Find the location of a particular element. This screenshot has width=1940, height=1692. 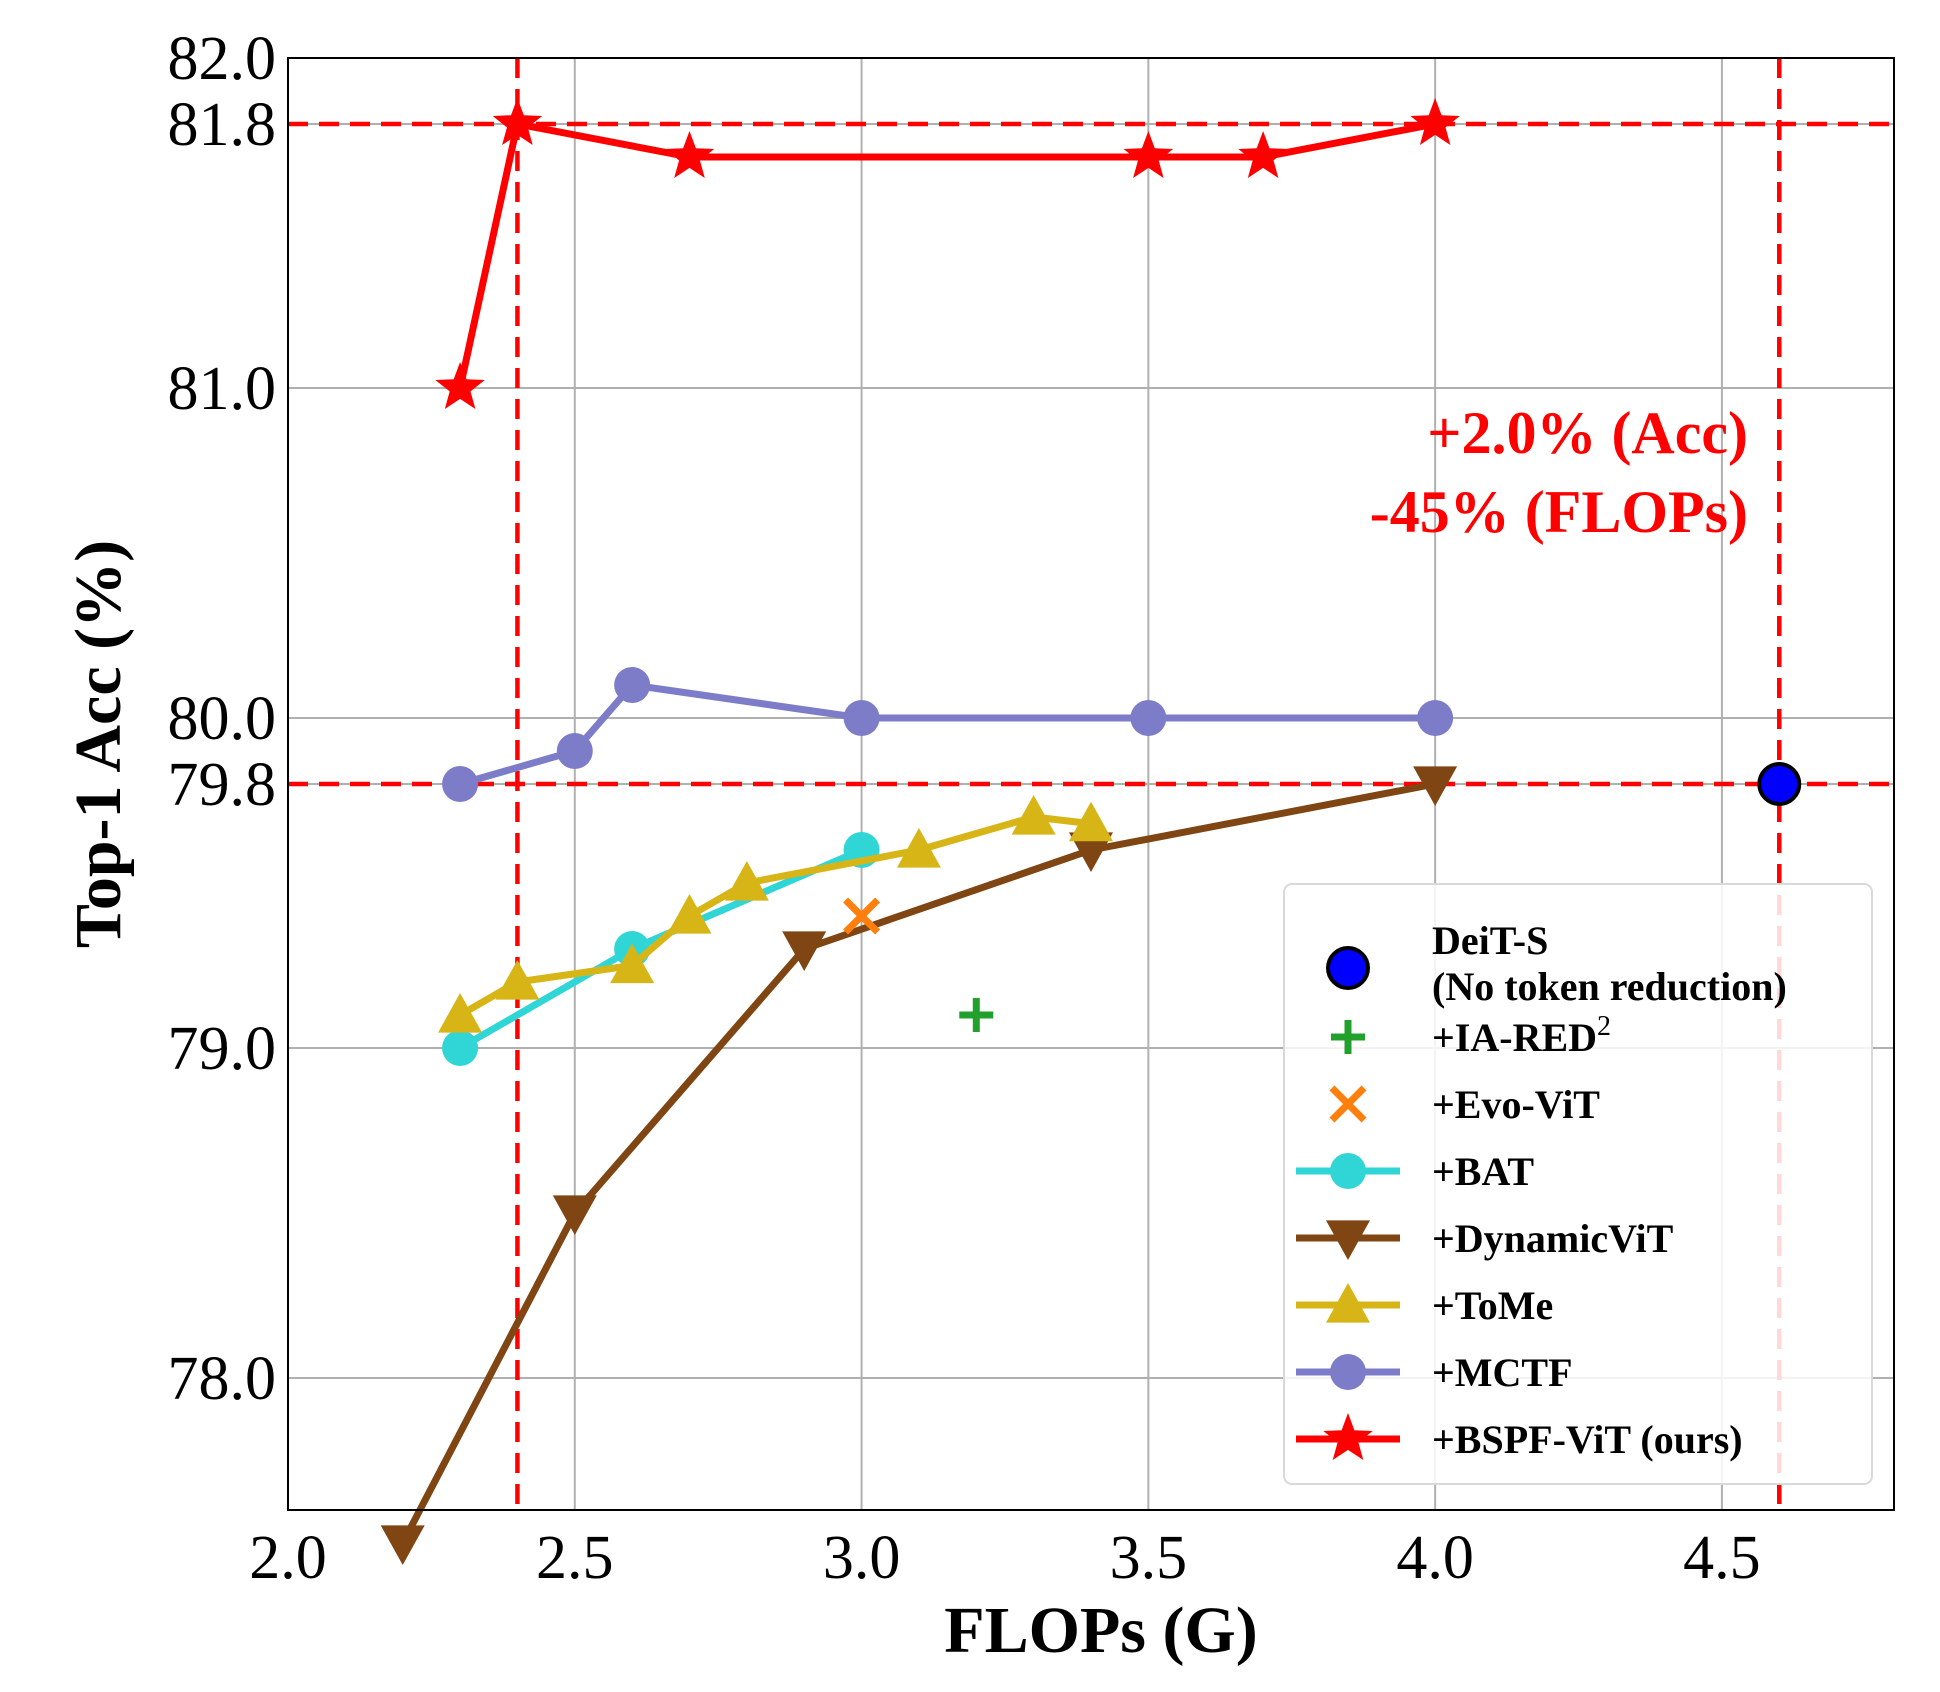

y-tick-label: 78.0 is located at coordinates (222, 1379).